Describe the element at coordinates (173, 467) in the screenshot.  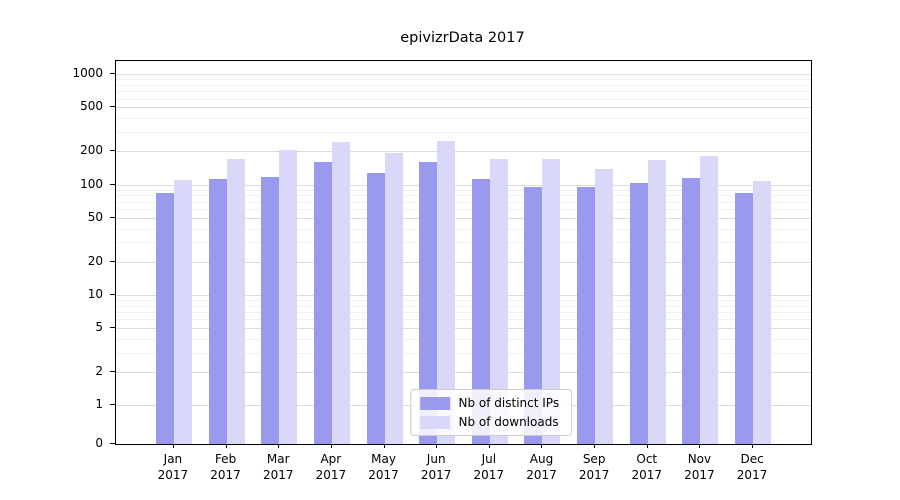
I see `x-tick-label: Jan 2017` at that location.